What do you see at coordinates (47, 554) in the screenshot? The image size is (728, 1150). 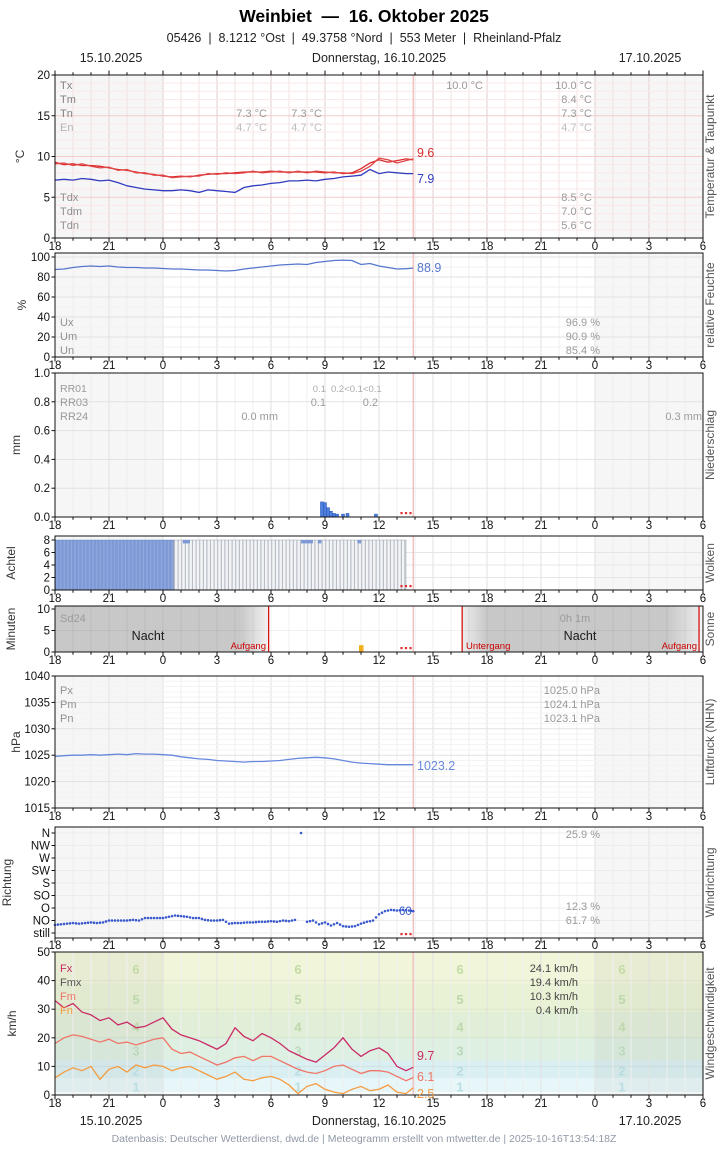 I see `y-tick-label: 6` at bounding box center [47, 554].